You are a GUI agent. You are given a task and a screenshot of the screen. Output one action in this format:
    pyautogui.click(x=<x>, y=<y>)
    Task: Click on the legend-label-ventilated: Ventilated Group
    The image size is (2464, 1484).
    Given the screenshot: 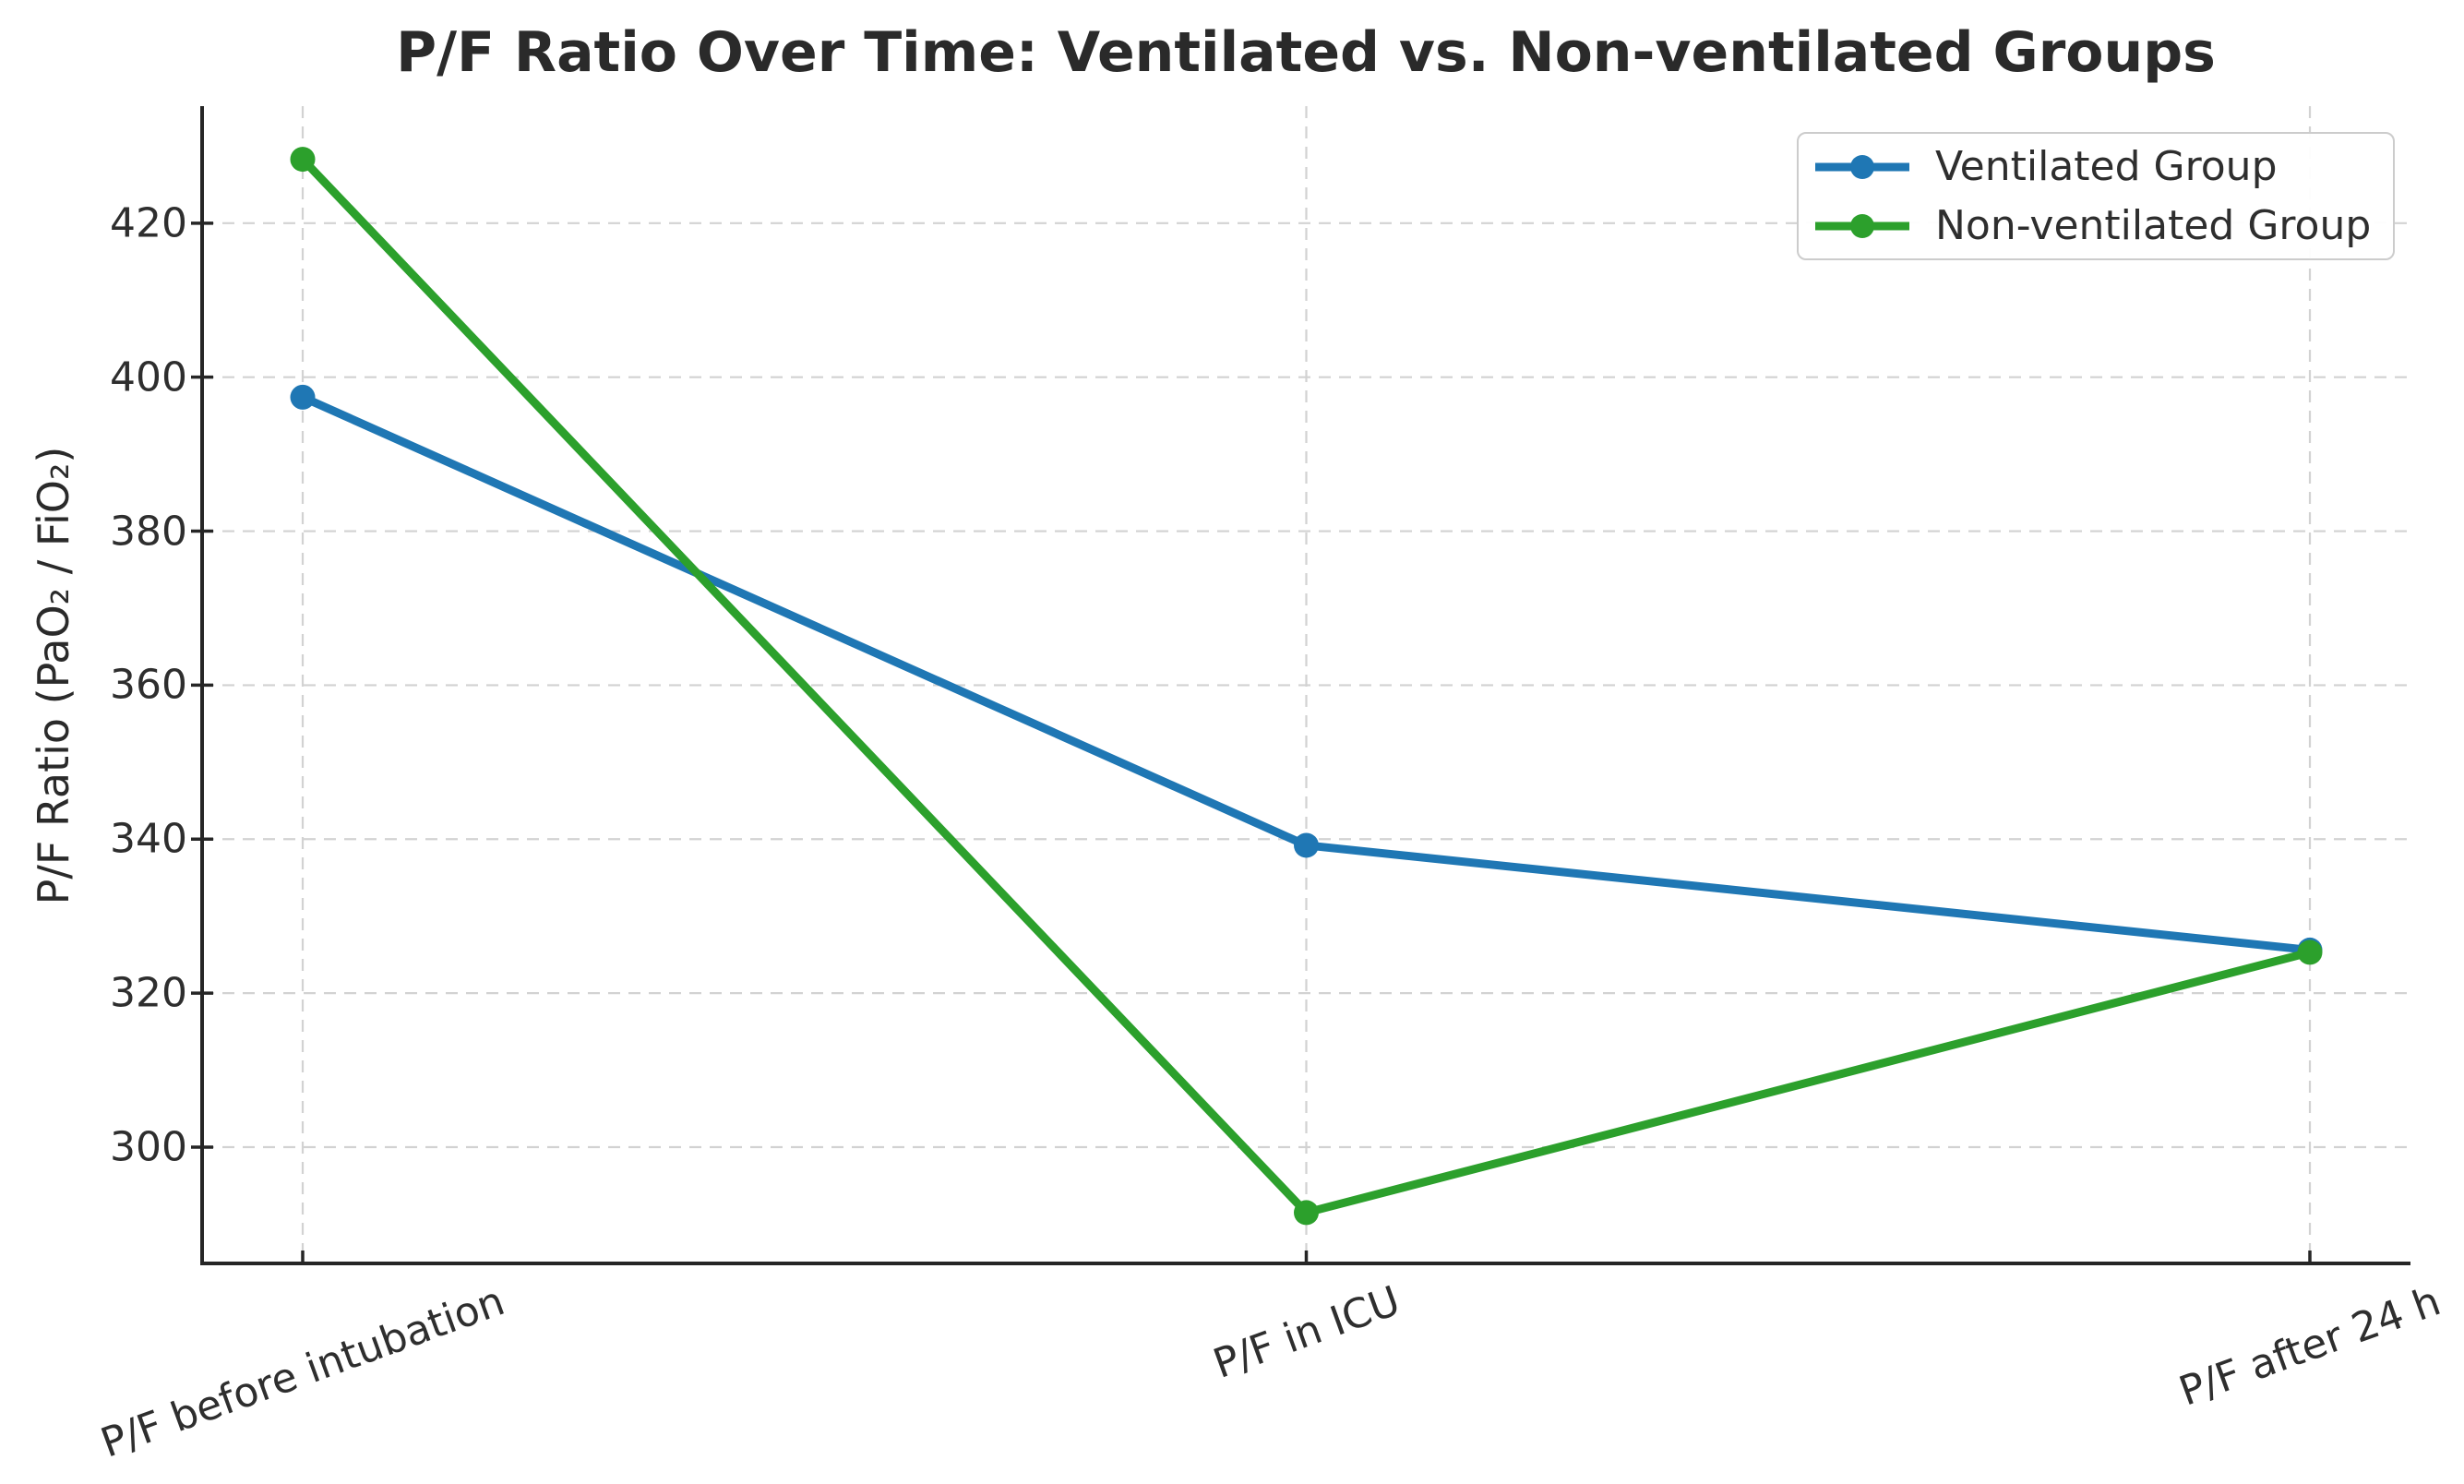 What is the action you would take?
    pyautogui.click(x=2106, y=166)
    